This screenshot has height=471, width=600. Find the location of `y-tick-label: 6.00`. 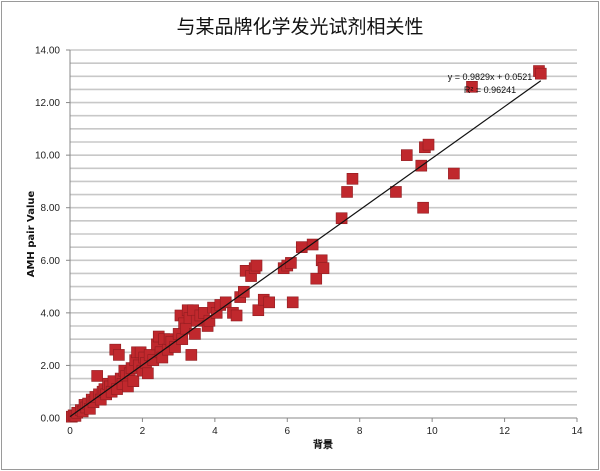

y-tick-label: 6.00 is located at coordinates (51, 261).